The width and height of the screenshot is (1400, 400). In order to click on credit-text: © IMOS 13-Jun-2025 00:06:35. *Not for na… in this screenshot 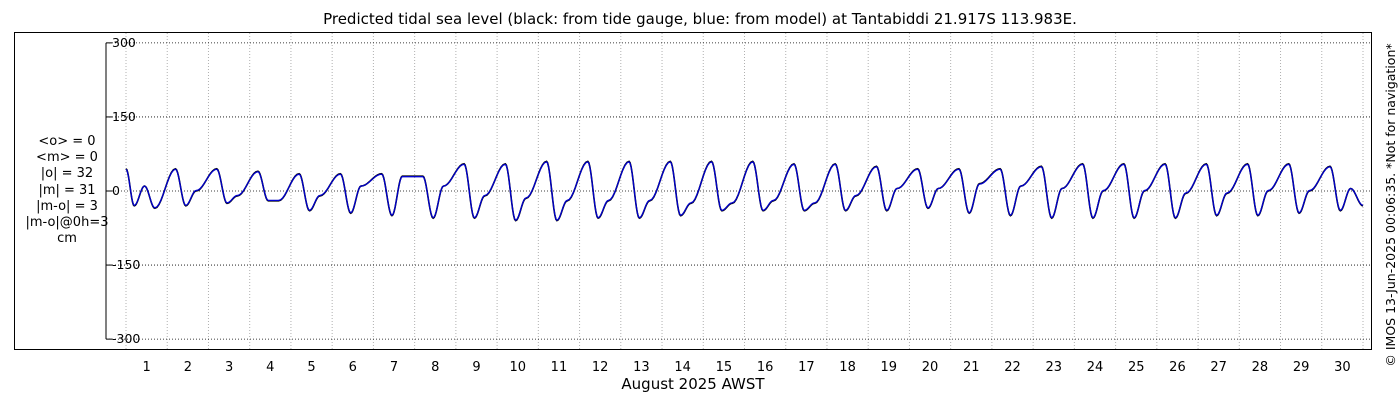, I will do `click(1390, 205)`.